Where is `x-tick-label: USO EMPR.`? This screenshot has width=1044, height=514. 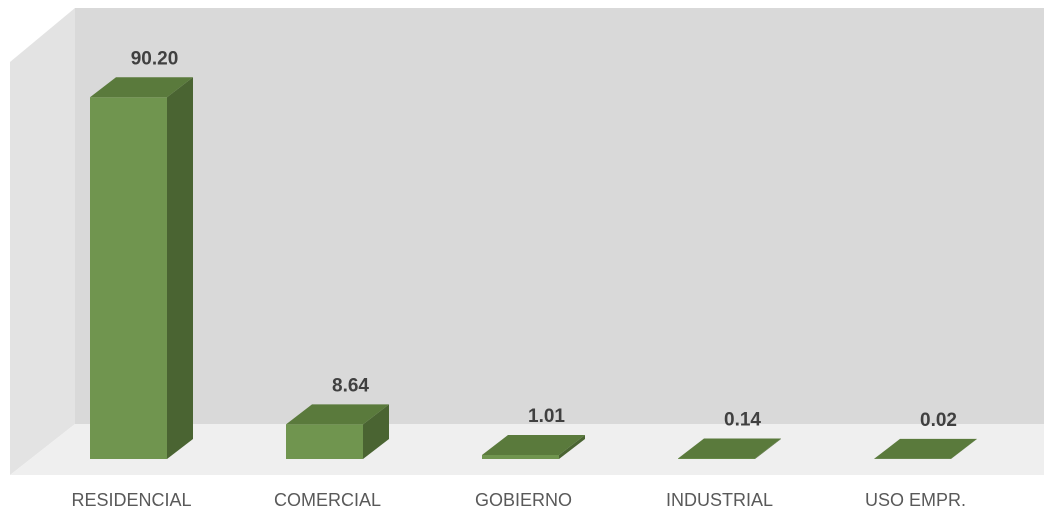 x-tick-label: USO EMPR. is located at coordinates (915, 500).